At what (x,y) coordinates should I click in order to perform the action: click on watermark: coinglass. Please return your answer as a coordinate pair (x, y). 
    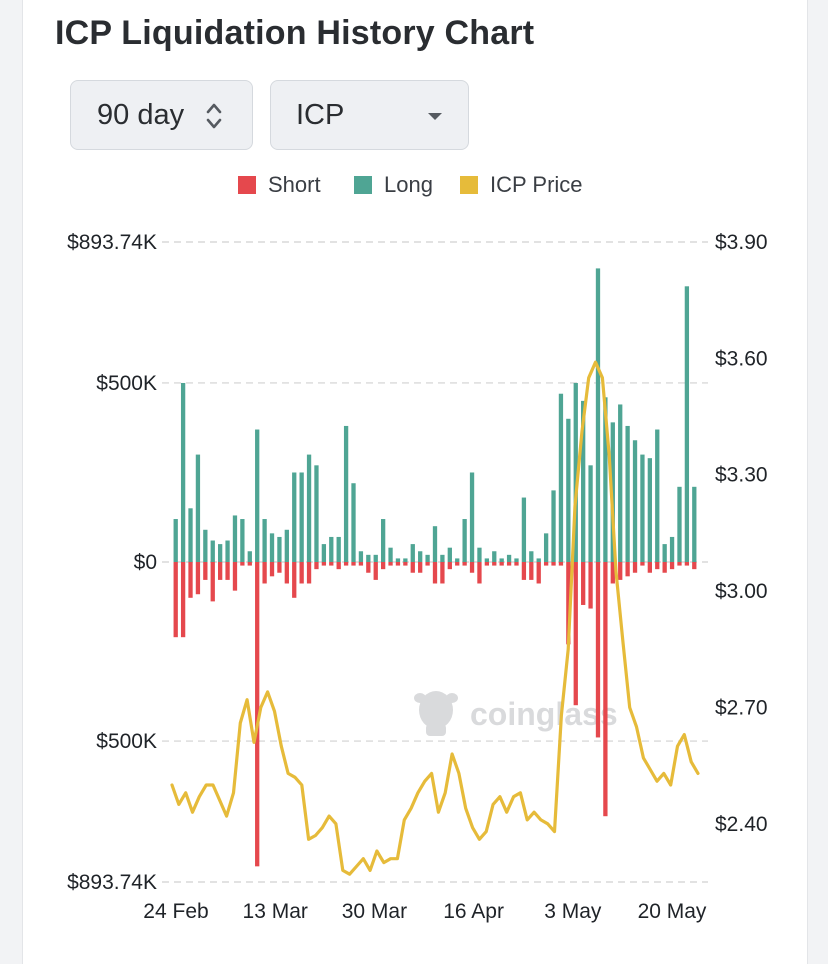
    Looking at the image, I should click on (516, 713).